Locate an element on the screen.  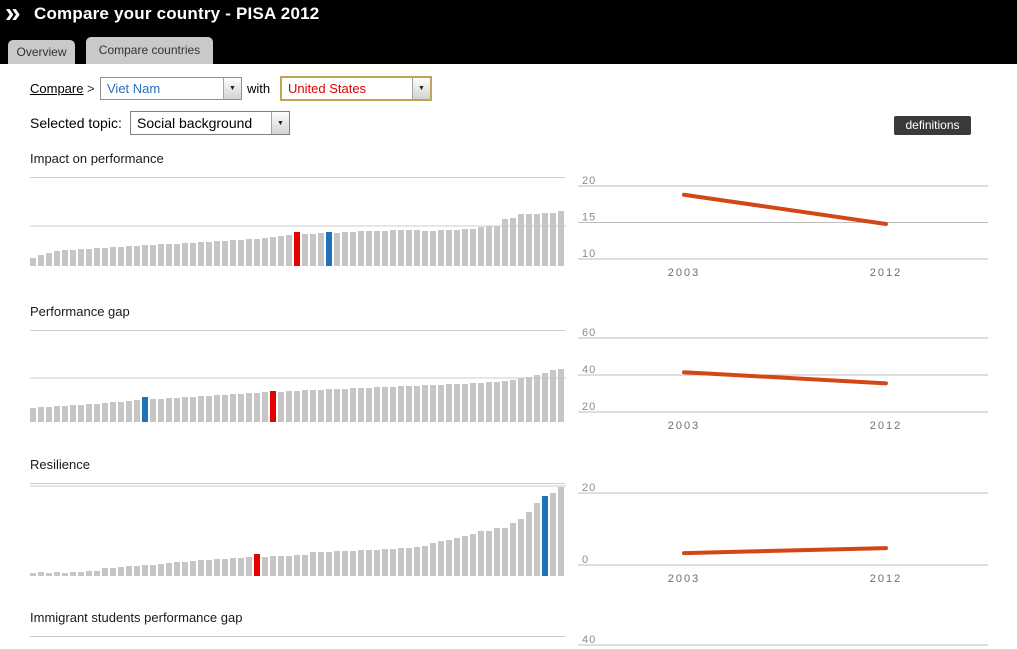
section-title-impact-on-performance: Impact on performance is located at coordinates (97, 158).